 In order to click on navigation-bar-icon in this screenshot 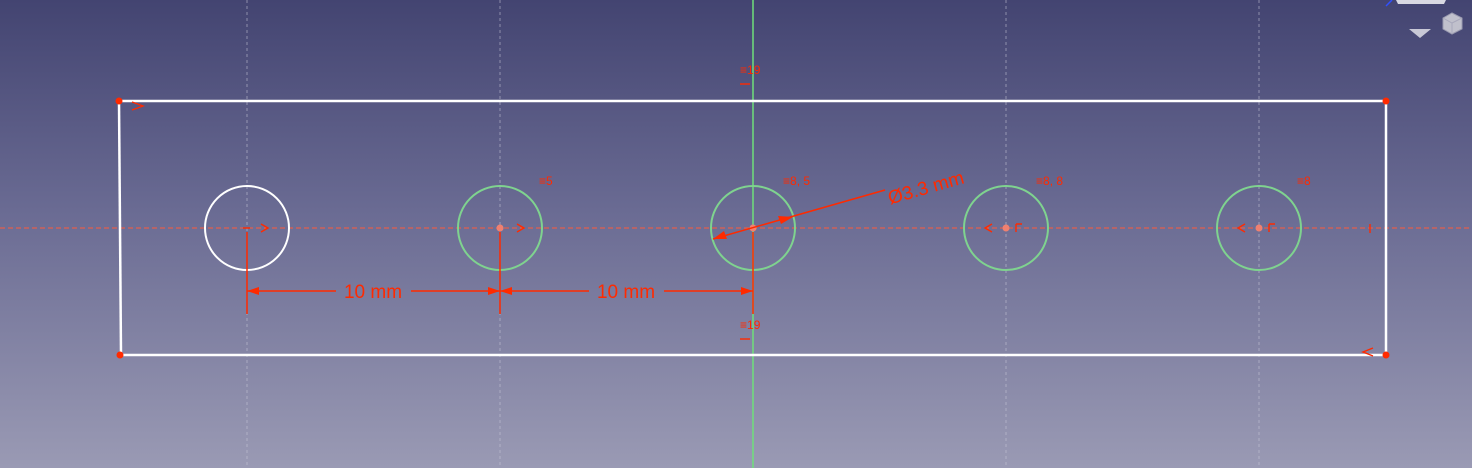, I will do `click(1421, 2)`.